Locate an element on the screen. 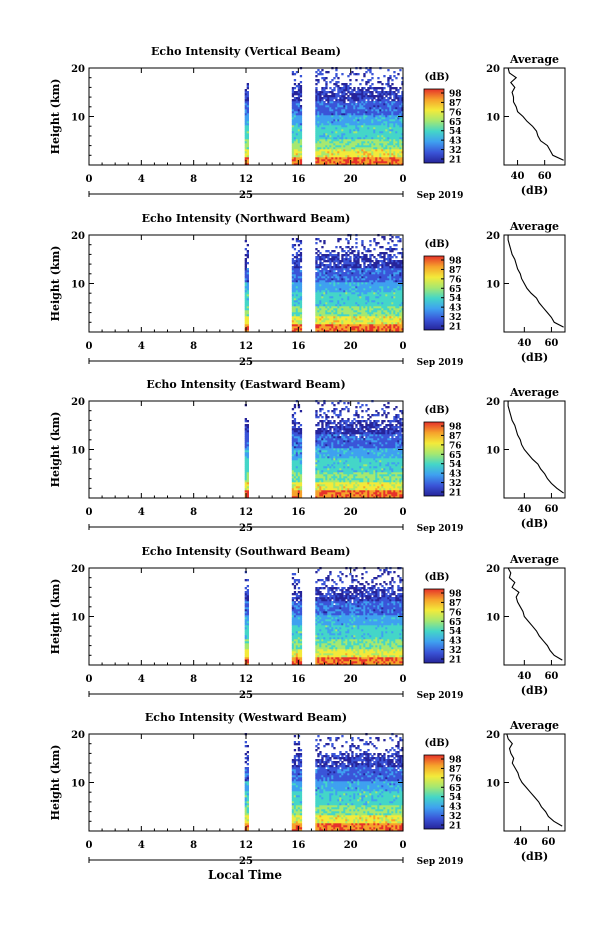 The image size is (616, 933). heatmap-title: Echo Intensity (Westward Beam) is located at coordinates (246, 717).